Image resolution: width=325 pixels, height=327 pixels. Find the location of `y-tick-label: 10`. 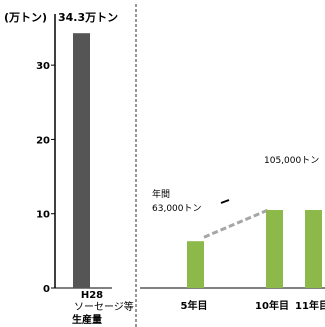

y-tick-label: 10 is located at coordinates (43, 215).